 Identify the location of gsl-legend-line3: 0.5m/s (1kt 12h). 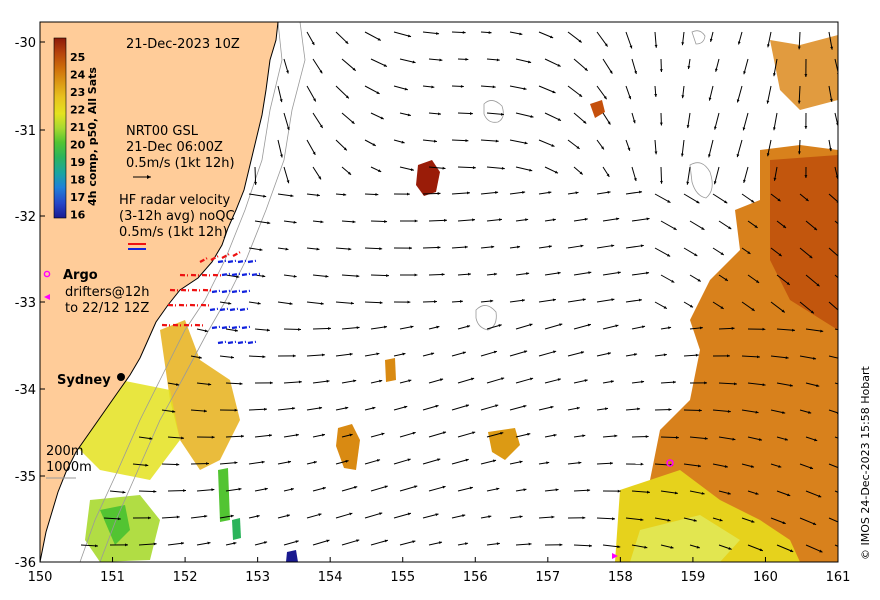
(180, 163).